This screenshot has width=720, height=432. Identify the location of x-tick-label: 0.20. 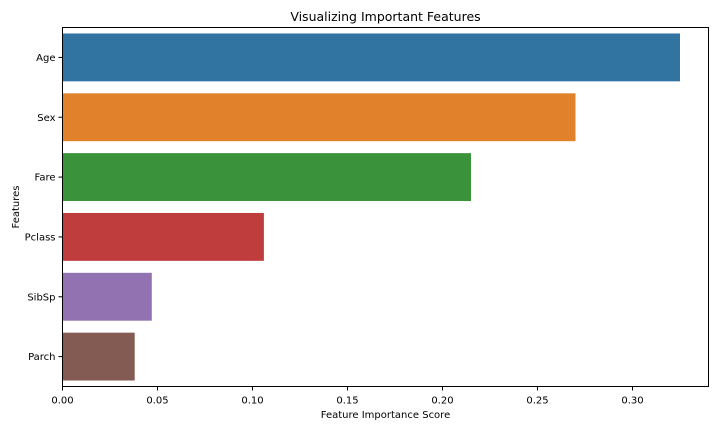
(442, 401).